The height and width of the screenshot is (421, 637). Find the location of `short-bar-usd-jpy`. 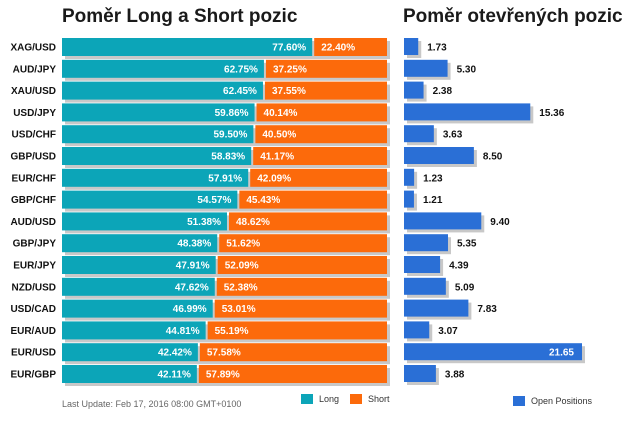

short-bar-usd-jpy is located at coordinates (321, 112).